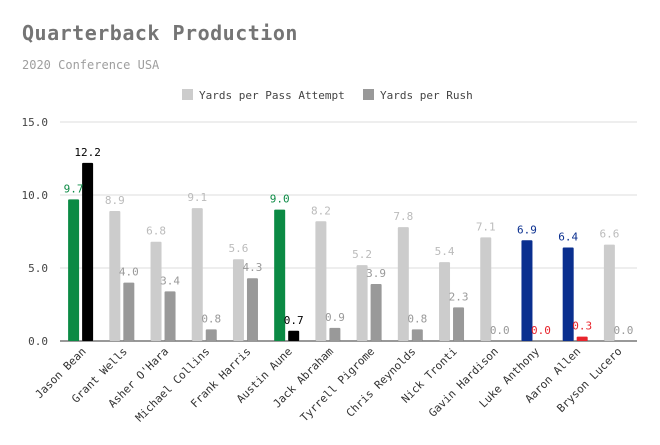 The image size is (660, 445). Describe the element at coordinates (321, 210) in the screenshot. I see `data-label-pass: 8.2` at that location.